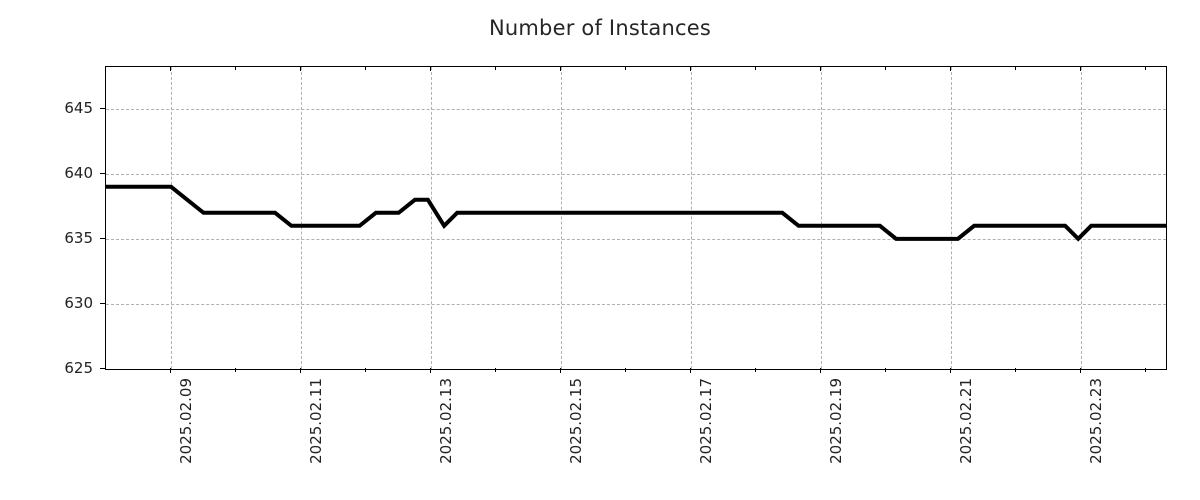  What do you see at coordinates (78, 302) in the screenshot?
I see `y-tick-label: 630` at bounding box center [78, 302].